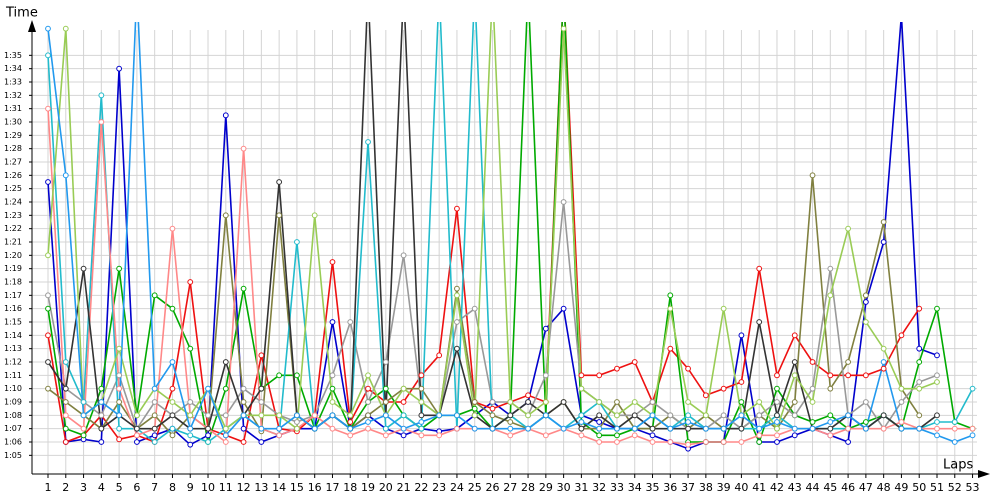  What do you see at coordinates (919, 487) in the screenshot?
I see `x-tick-label: 50` at bounding box center [919, 487].